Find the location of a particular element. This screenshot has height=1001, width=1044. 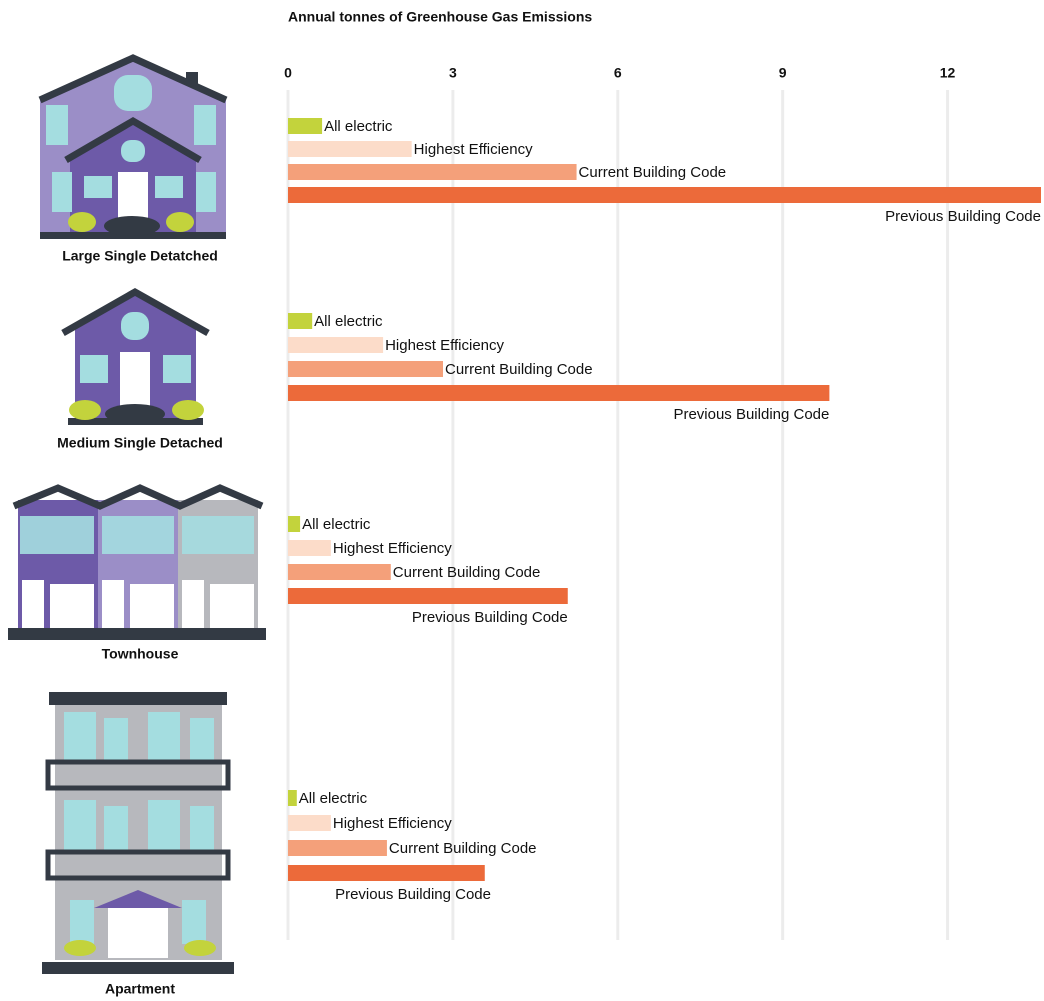

x-tick-label: 9 is located at coordinates (783, 73).